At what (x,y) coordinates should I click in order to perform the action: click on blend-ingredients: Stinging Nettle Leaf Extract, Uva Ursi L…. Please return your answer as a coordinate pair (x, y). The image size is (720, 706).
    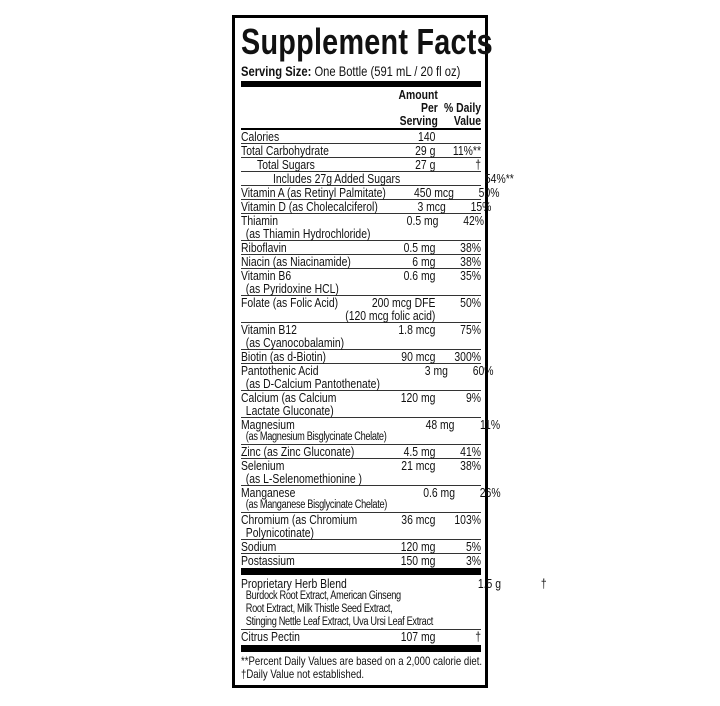
    Looking at the image, I should click on (339, 622).